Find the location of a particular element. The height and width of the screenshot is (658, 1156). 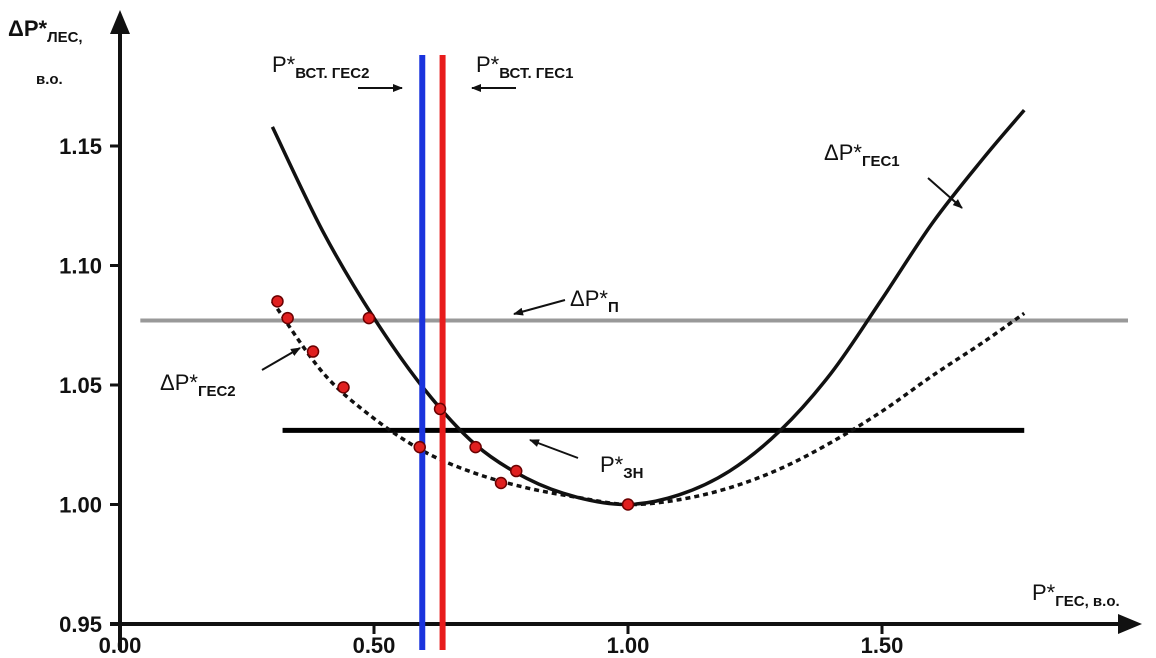

y-axis-title-line2: в.о. is located at coordinates (49, 79).